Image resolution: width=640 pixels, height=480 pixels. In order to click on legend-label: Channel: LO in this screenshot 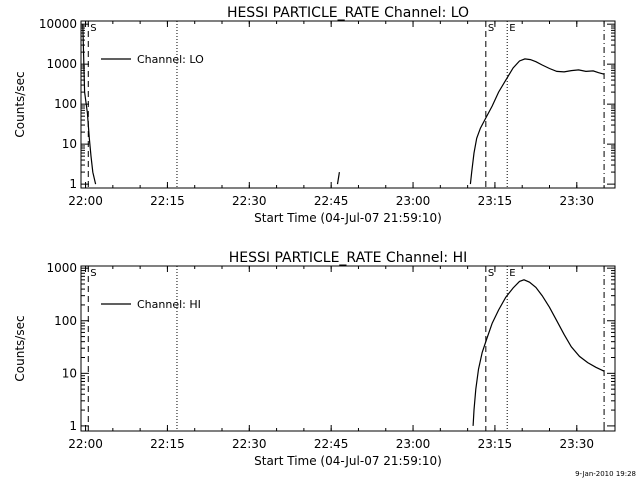, I will do `click(170, 59)`.